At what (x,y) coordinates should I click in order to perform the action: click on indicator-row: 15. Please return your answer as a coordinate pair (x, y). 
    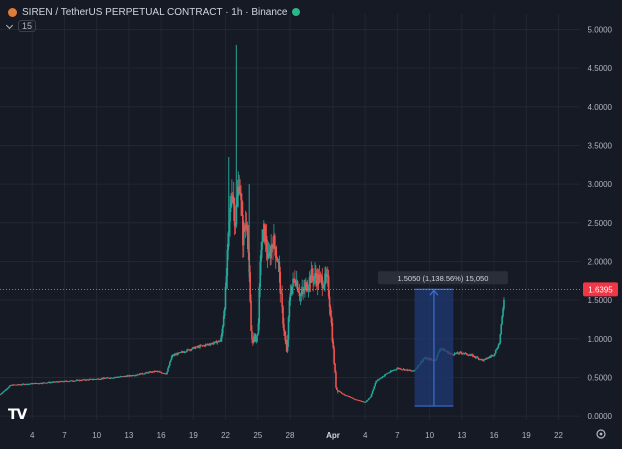
    Looking at the image, I should click on (21, 26).